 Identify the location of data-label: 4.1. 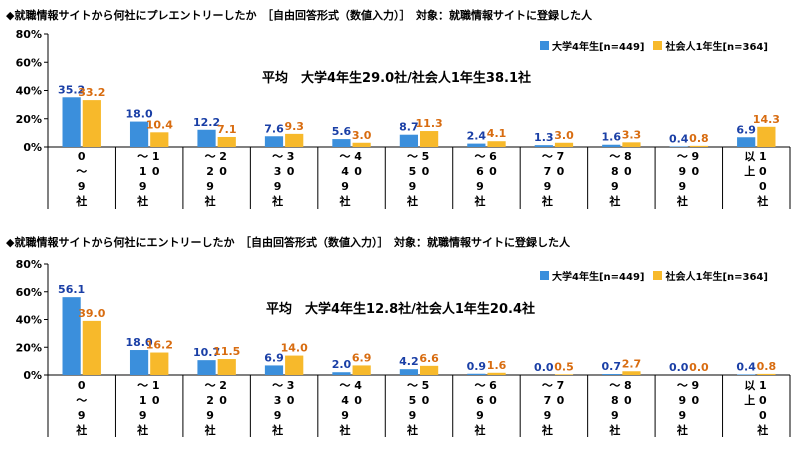
(497, 133).